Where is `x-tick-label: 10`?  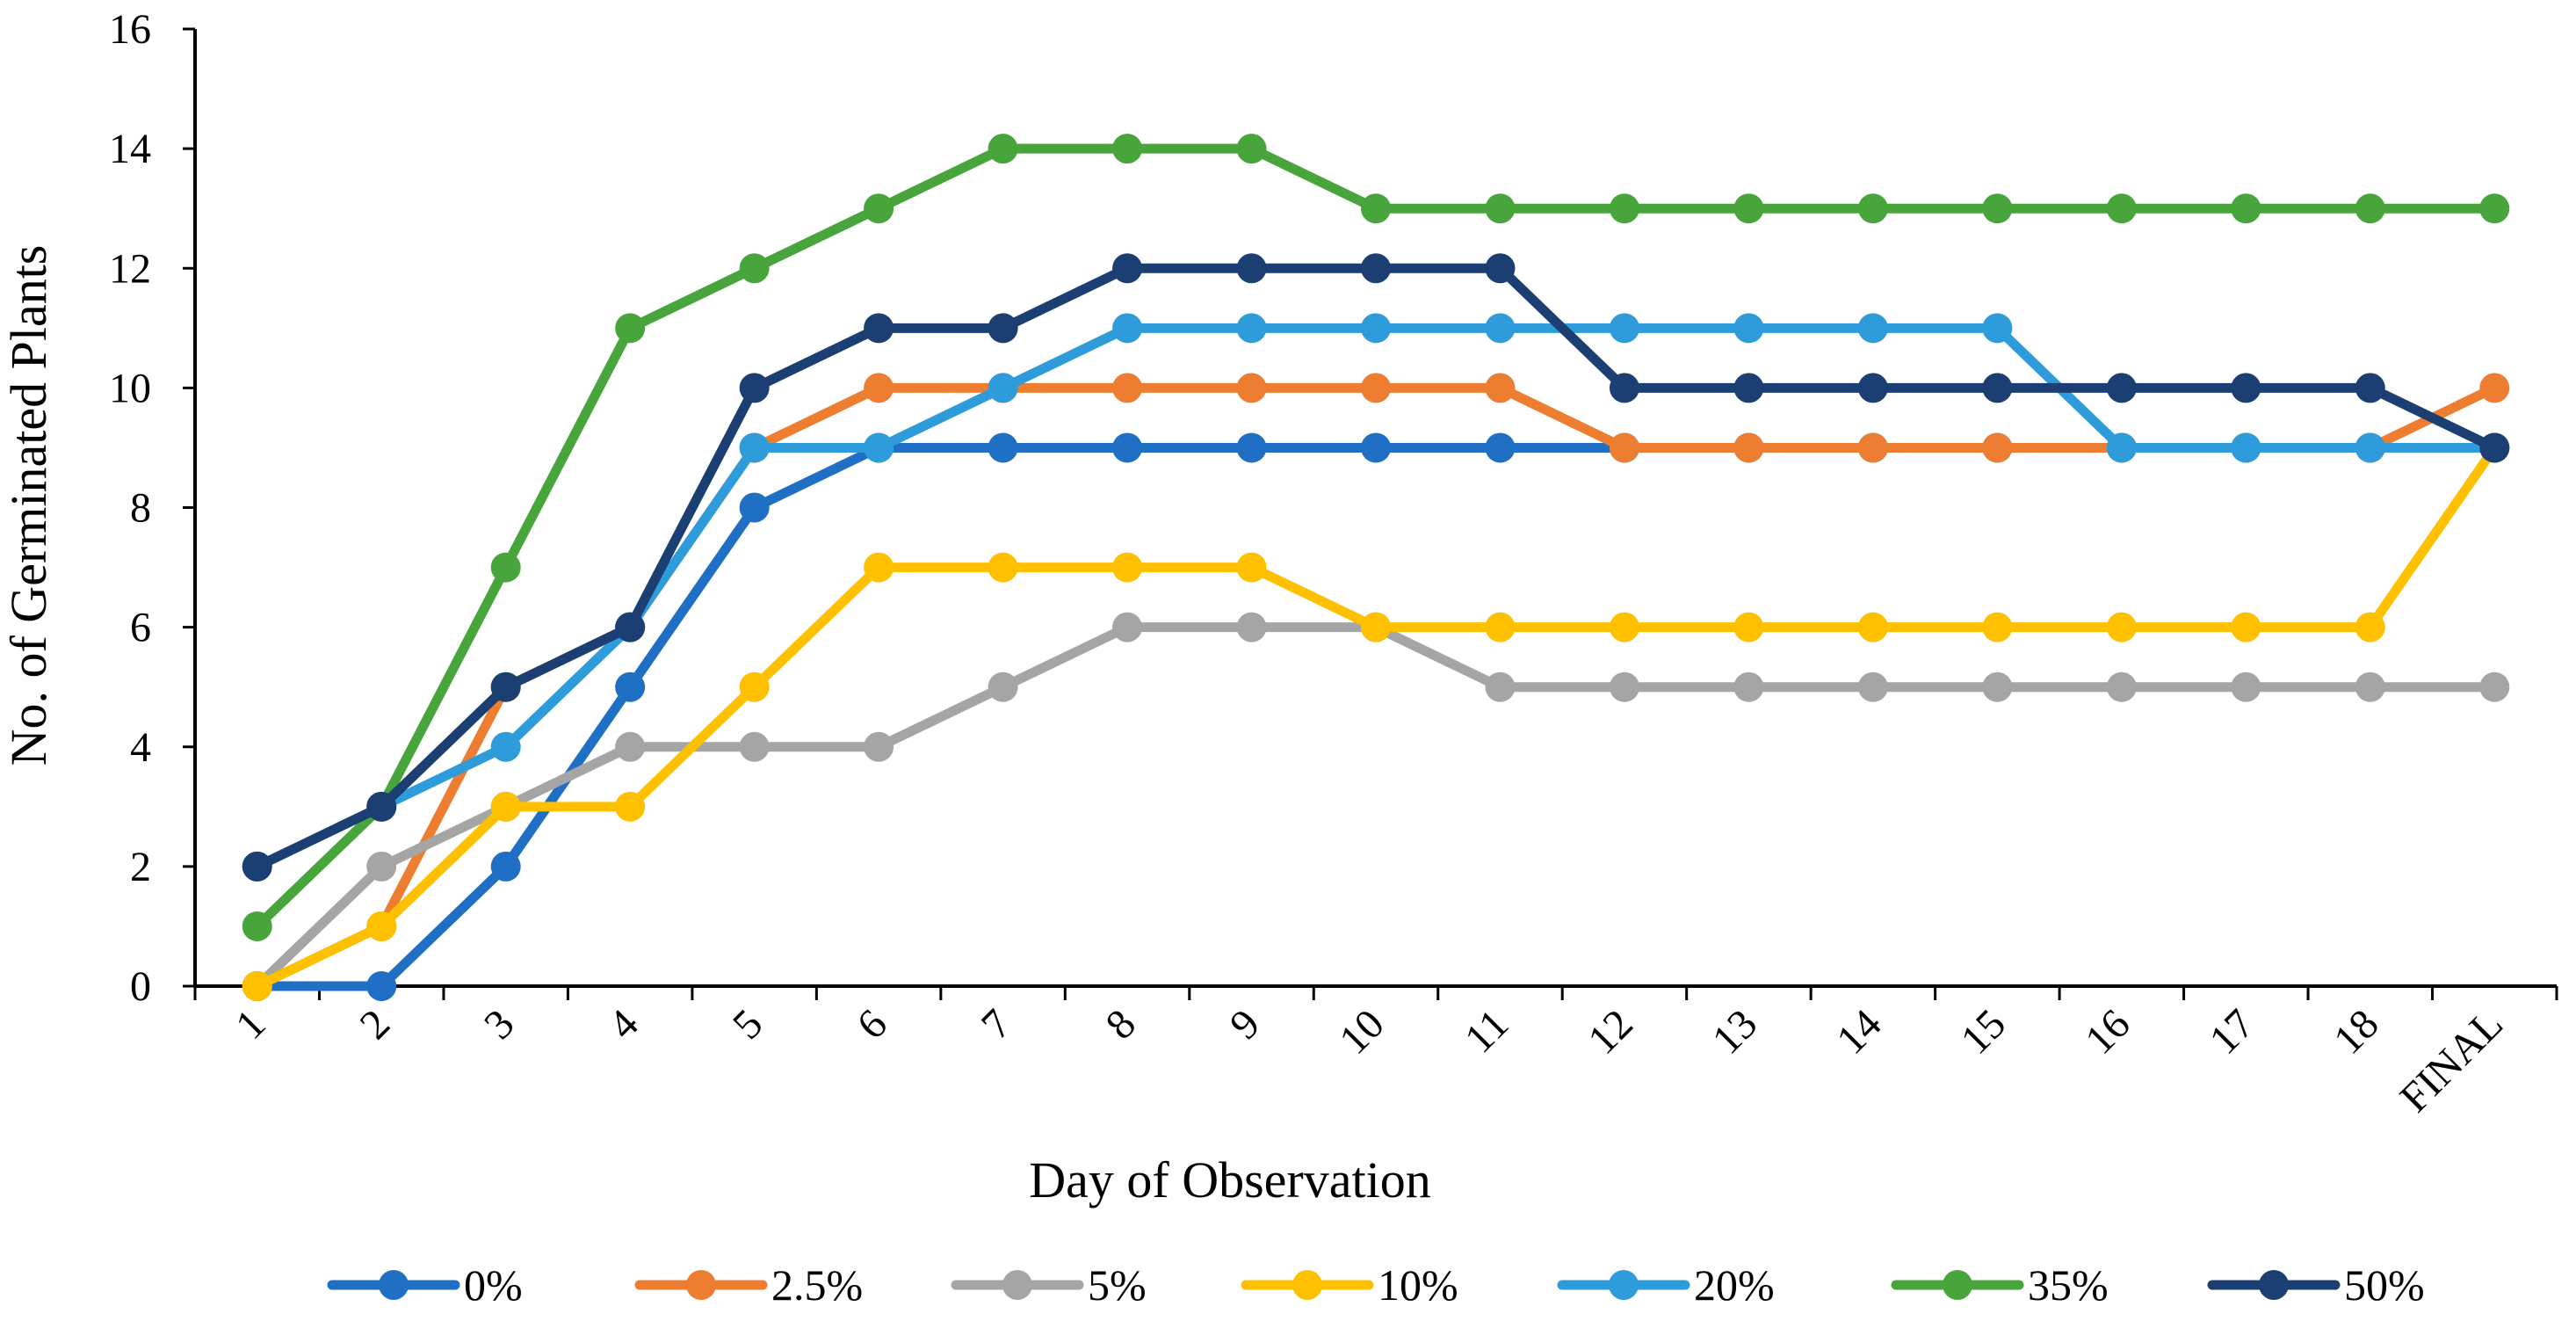
x-tick-label: 10 is located at coordinates (1361, 1031).